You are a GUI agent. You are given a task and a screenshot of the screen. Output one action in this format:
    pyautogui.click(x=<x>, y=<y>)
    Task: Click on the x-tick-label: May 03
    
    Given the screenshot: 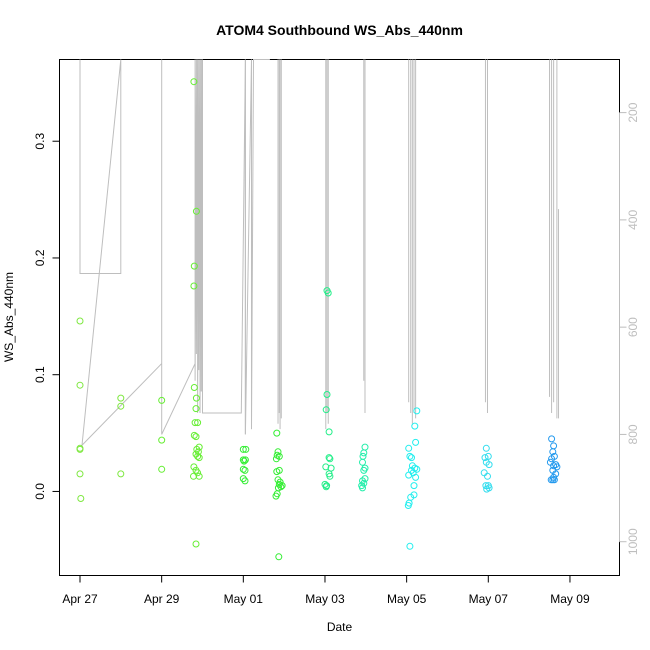 What is the action you would take?
    pyautogui.click(x=325, y=599)
    